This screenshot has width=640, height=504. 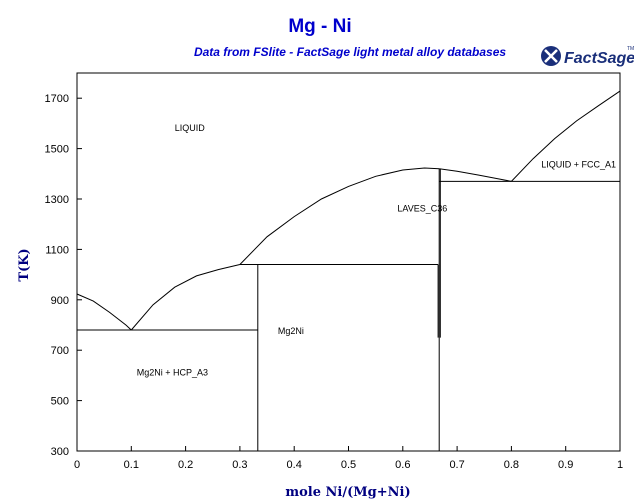 I want to click on y-tick-label: 700, so click(x=60, y=351).